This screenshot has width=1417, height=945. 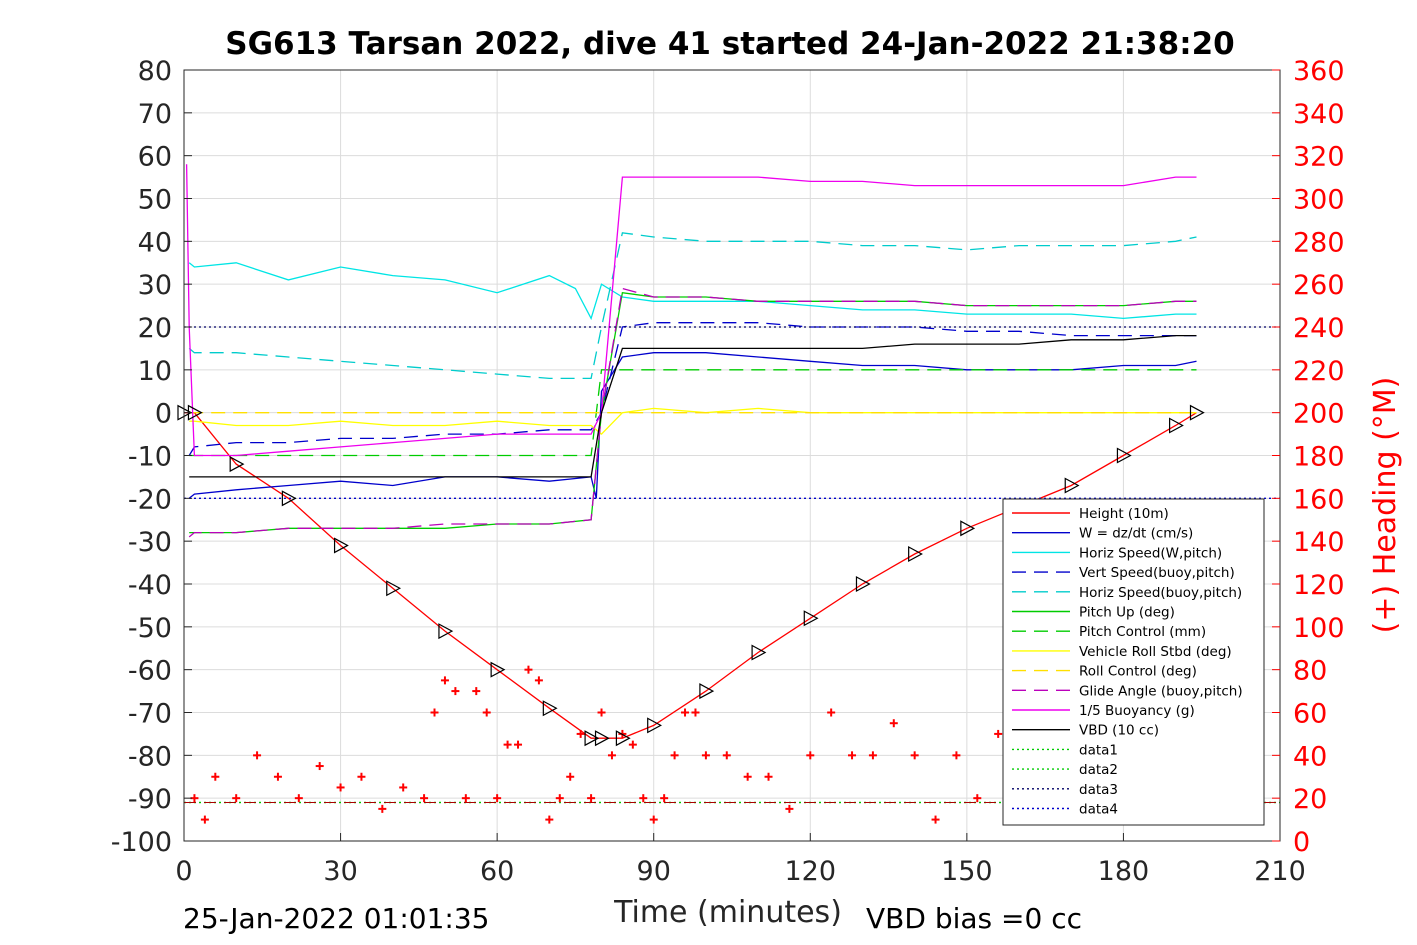 I want to click on y-right-tick-label-9: 180, so click(x=1319, y=457).